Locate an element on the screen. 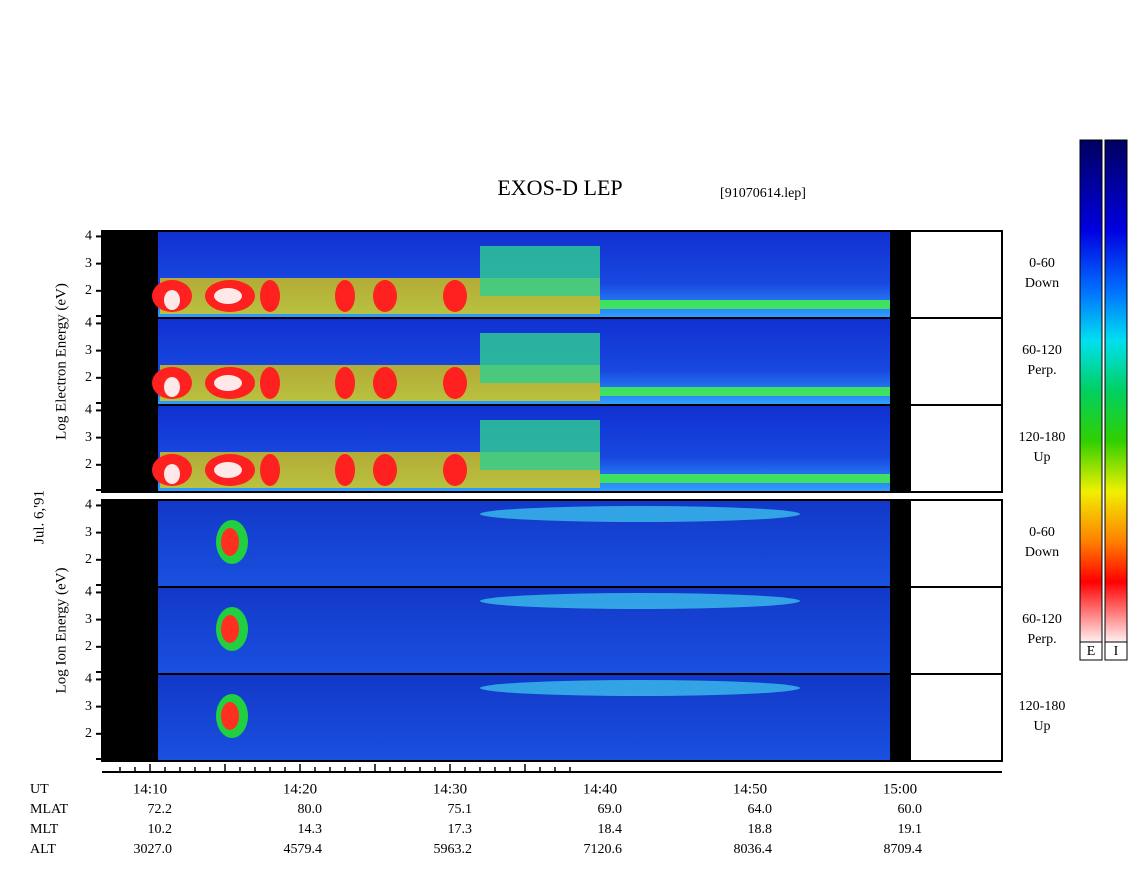 Image resolution: width=1130 pixels, height=875 pixels. ephemeris-name: MLT is located at coordinates (44, 829).